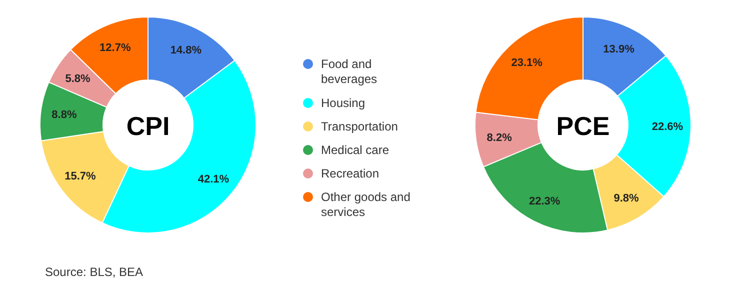 Image resolution: width=738 pixels, height=288 pixels. I want to click on data-label: 22.6%, so click(668, 127).